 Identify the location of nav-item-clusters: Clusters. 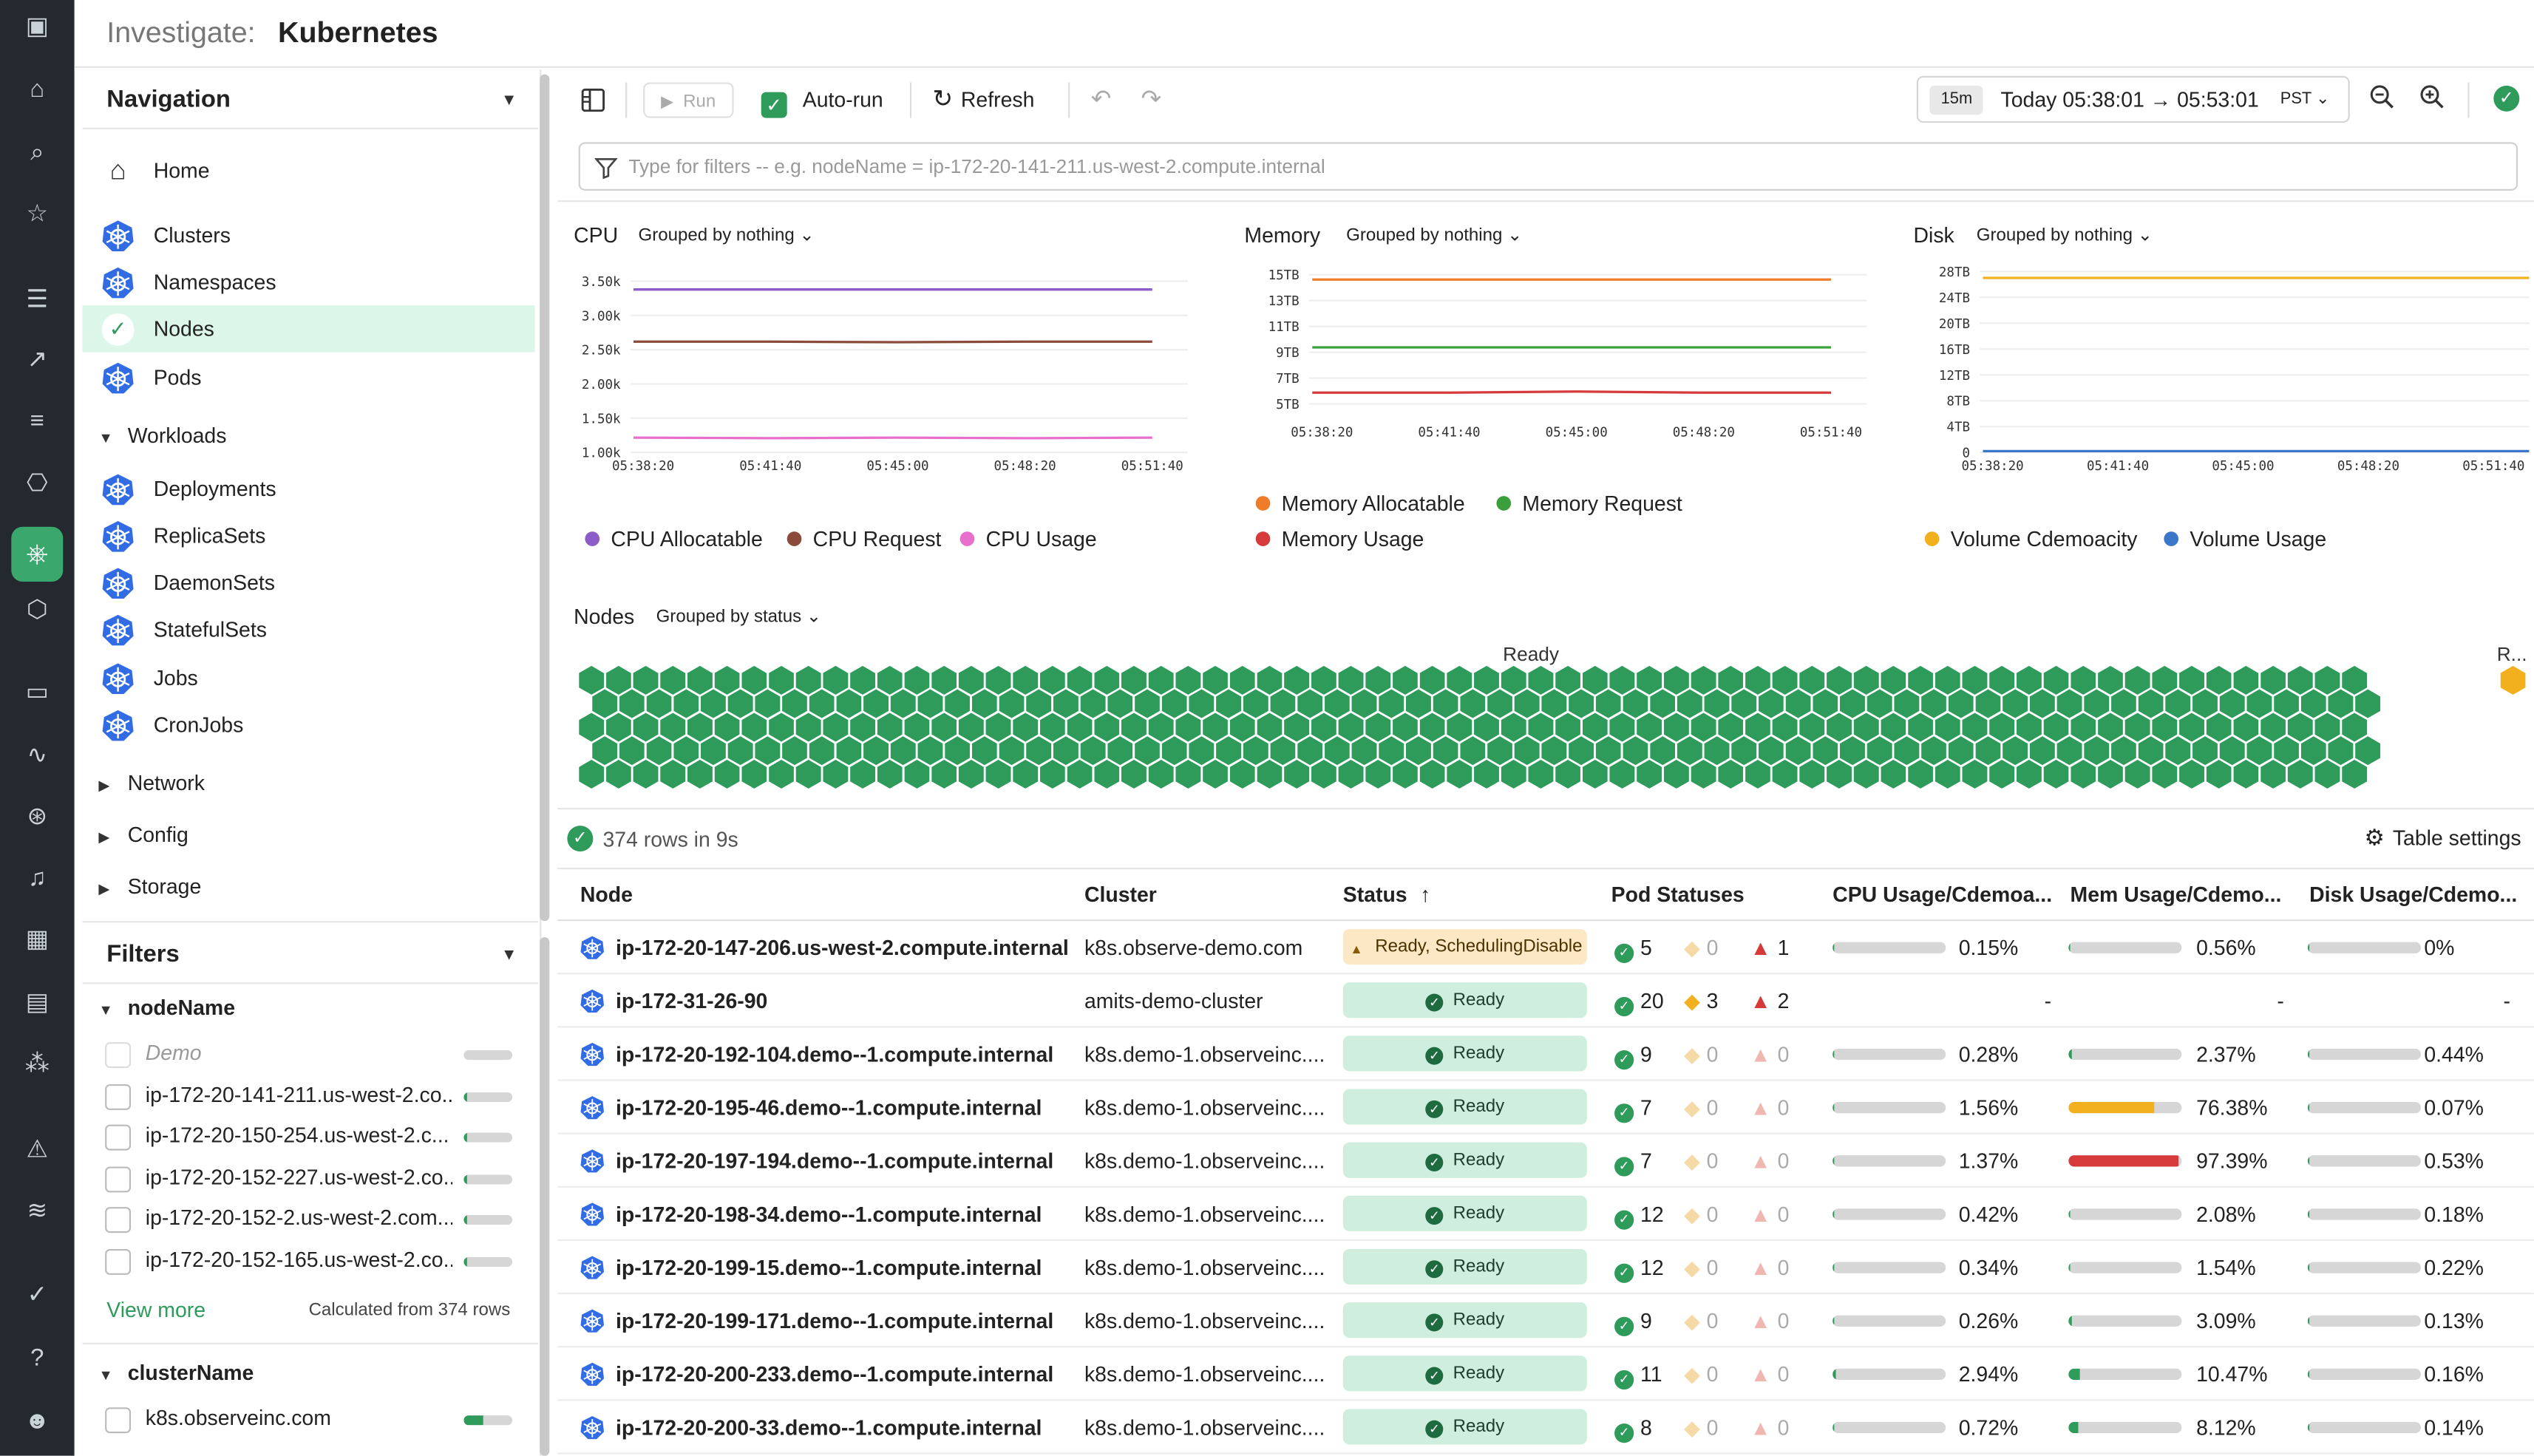
(308, 234).